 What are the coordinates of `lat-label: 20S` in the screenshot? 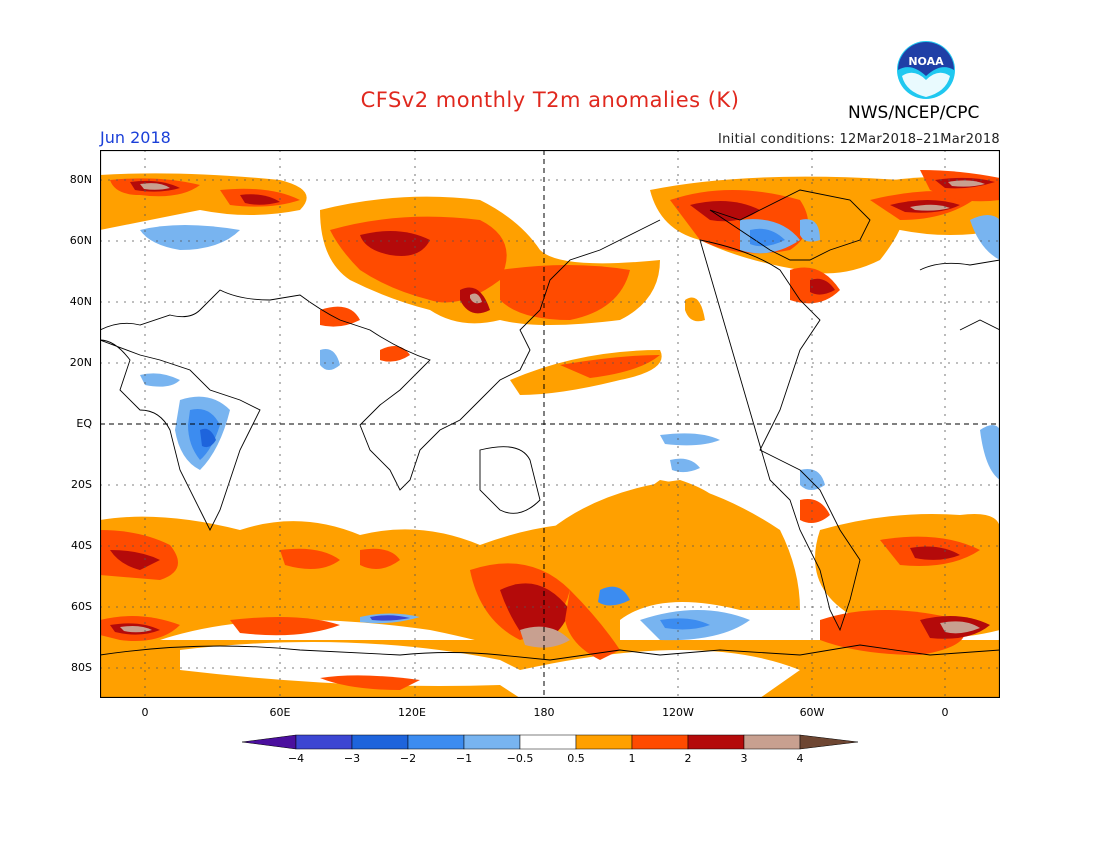 It's located at (81, 484).